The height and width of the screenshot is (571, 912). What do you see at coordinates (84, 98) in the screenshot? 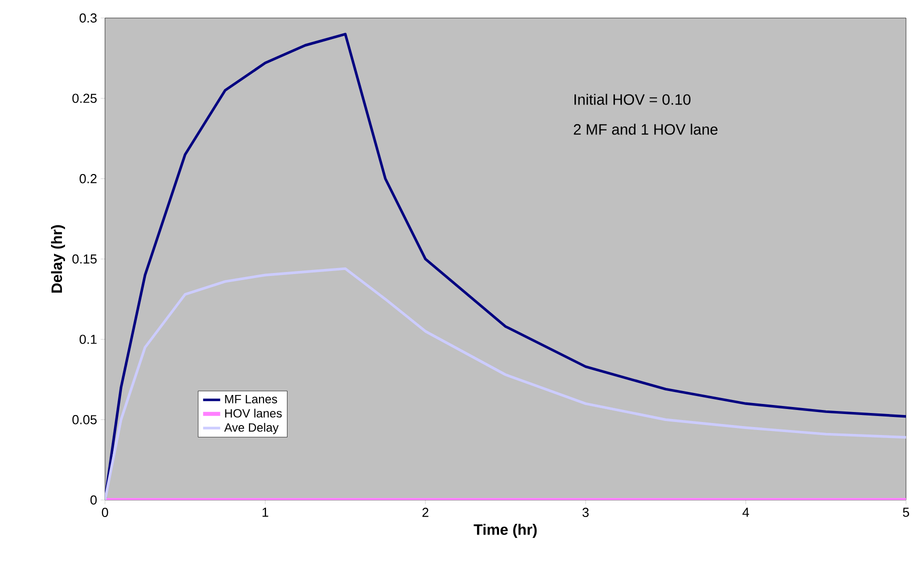
I see `y-tick-label: 0.25` at bounding box center [84, 98].